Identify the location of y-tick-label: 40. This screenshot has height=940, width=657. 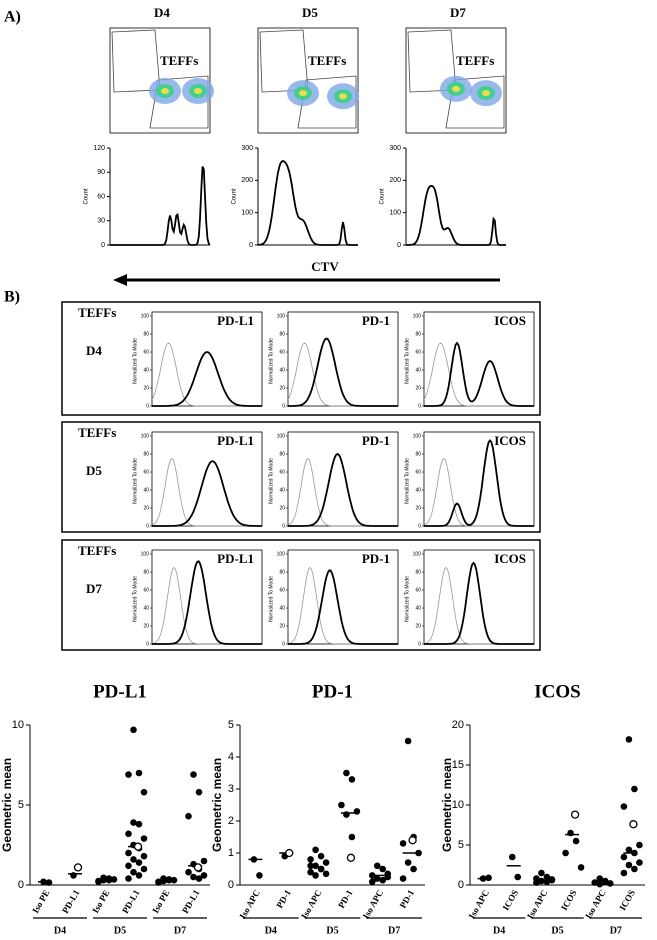
(146, 608).